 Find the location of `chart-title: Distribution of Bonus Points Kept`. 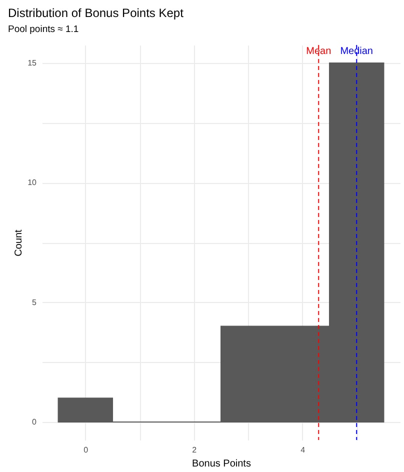

chart-title: Distribution of Bonus Points Kept is located at coordinates (96, 13).